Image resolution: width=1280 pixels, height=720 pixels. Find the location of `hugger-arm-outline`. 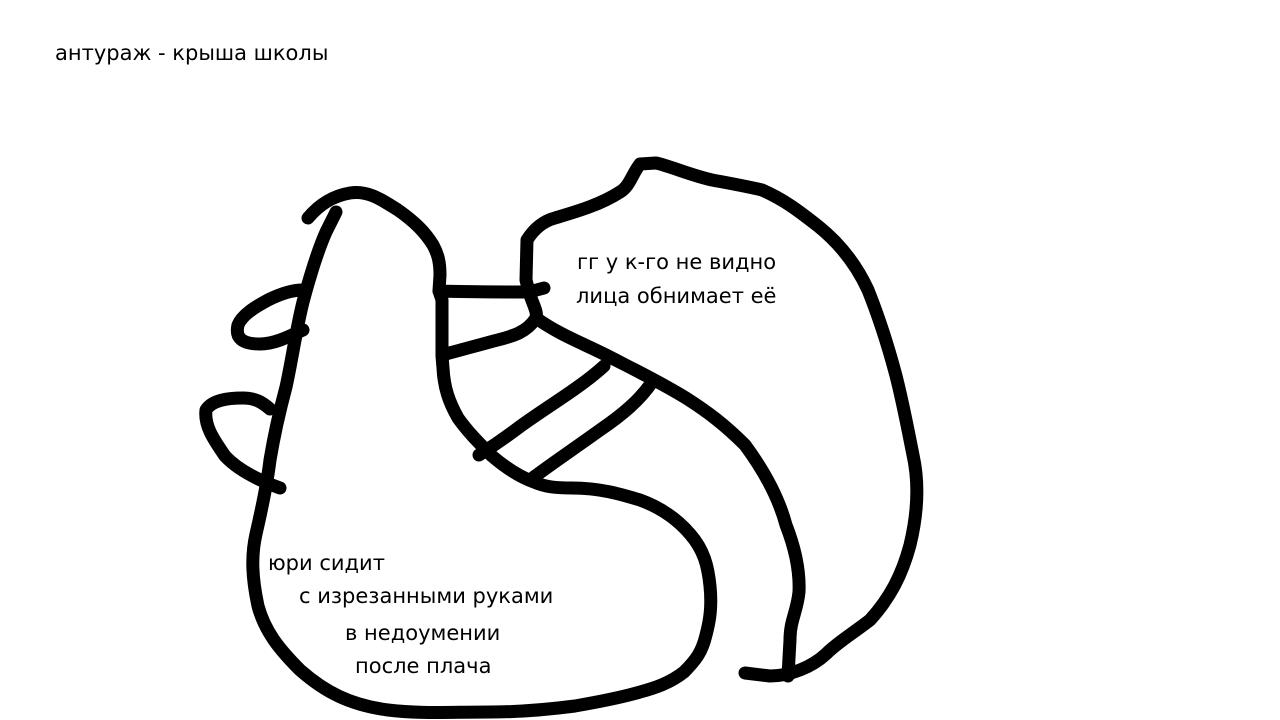

hugger-arm-outline is located at coordinates (667, 497).